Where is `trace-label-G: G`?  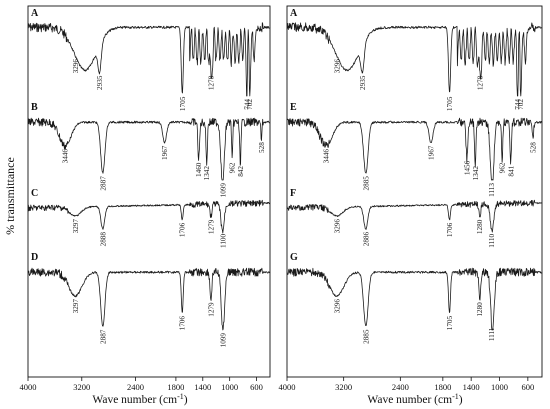 trace-label-G: G is located at coordinates (294, 257).